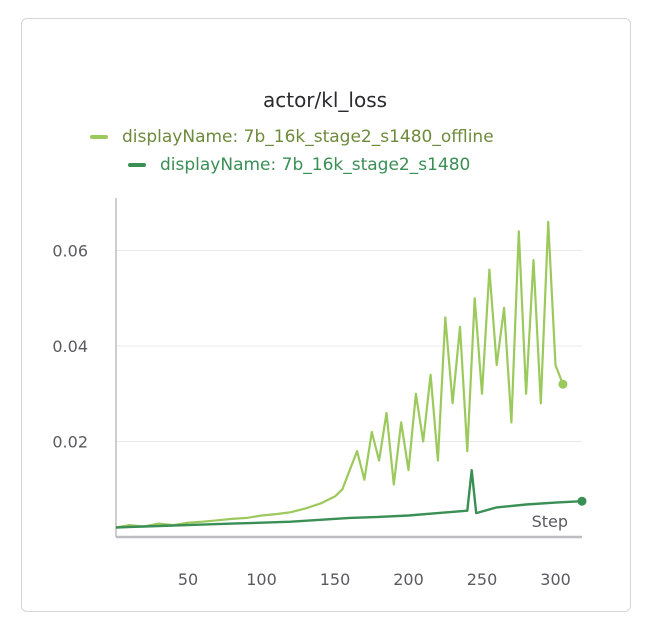 The width and height of the screenshot is (650, 632). What do you see at coordinates (308, 137) in the screenshot?
I see `legend-label-offline: displayName: 7b_16k_stage2_s1480_offline` at bounding box center [308, 137].